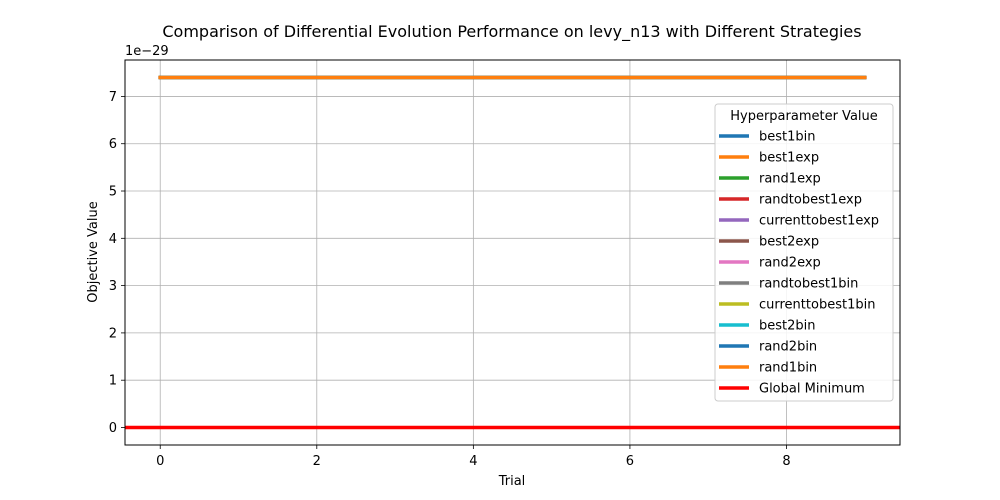  What do you see at coordinates (93, 251) in the screenshot?
I see `y-axis-label: Objective Value` at bounding box center [93, 251].